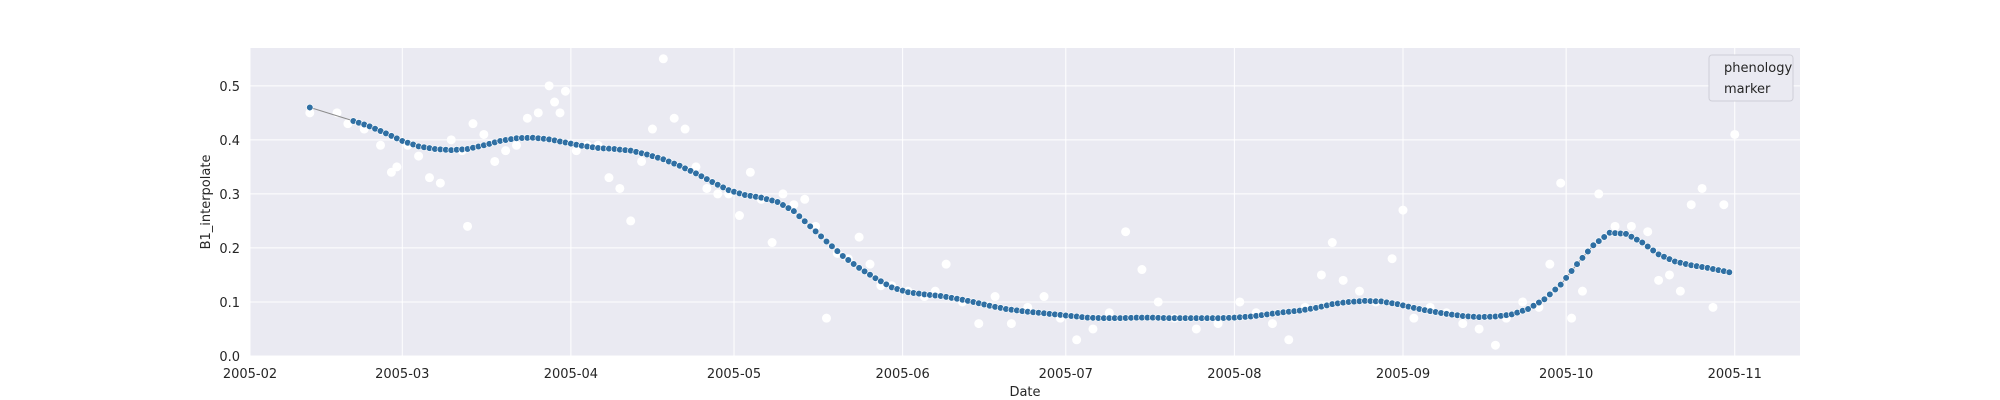  I want to click on legend-entry-marker: marker, so click(1747, 89).